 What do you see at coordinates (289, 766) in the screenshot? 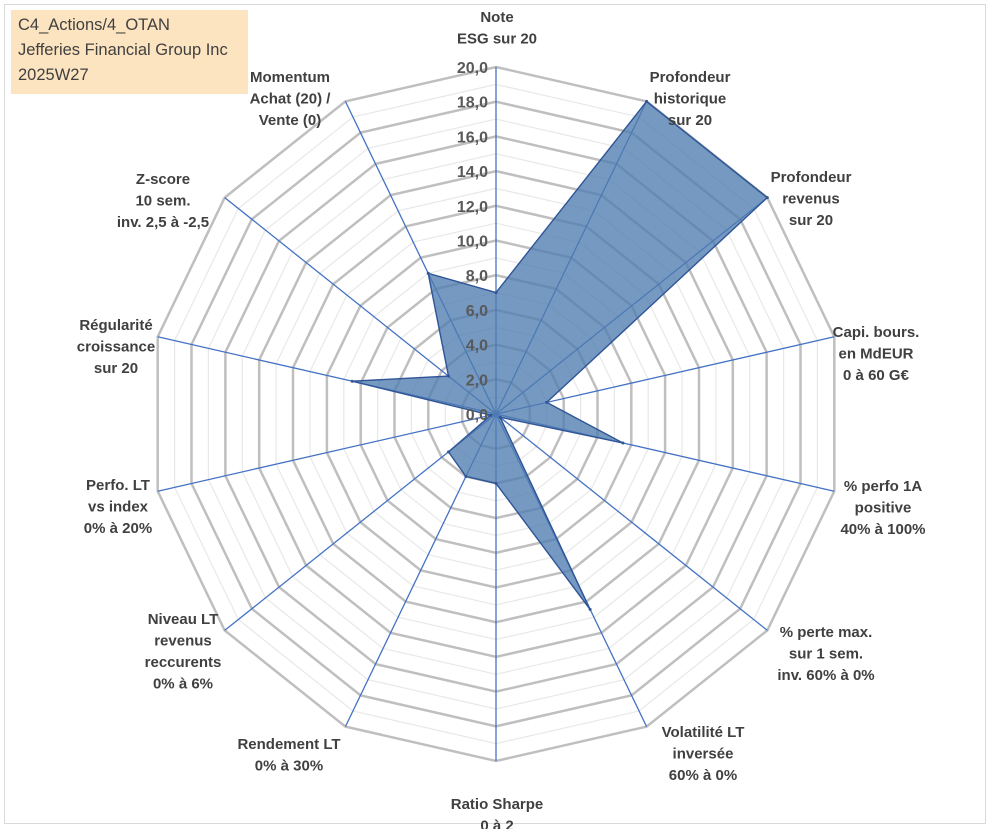
I see `radar-axis-label-line: 0% à 30%` at bounding box center [289, 766].